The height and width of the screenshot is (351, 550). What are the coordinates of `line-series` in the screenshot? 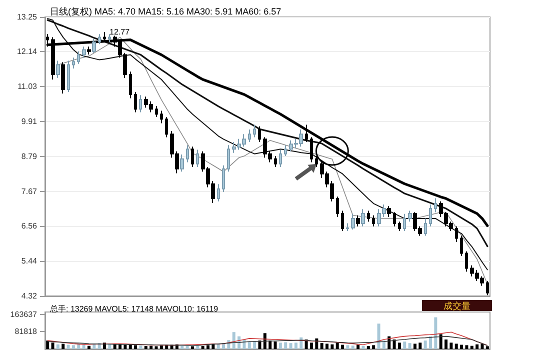 It's located at (267, 341).